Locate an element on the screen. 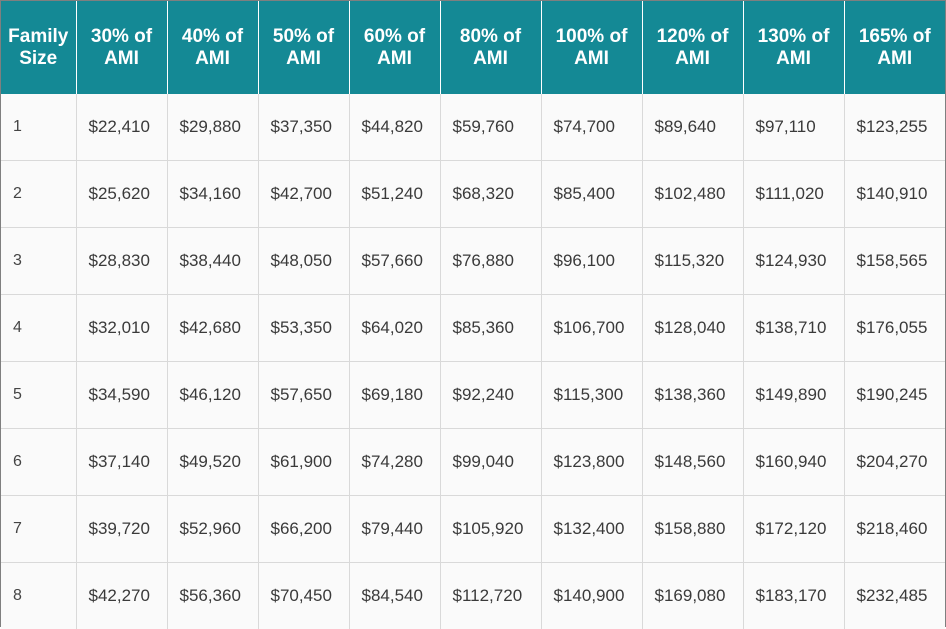 Image resolution: width=946 pixels, height=629 pixels. income-limit-cell: $85,400 is located at coordinates (591, 194).